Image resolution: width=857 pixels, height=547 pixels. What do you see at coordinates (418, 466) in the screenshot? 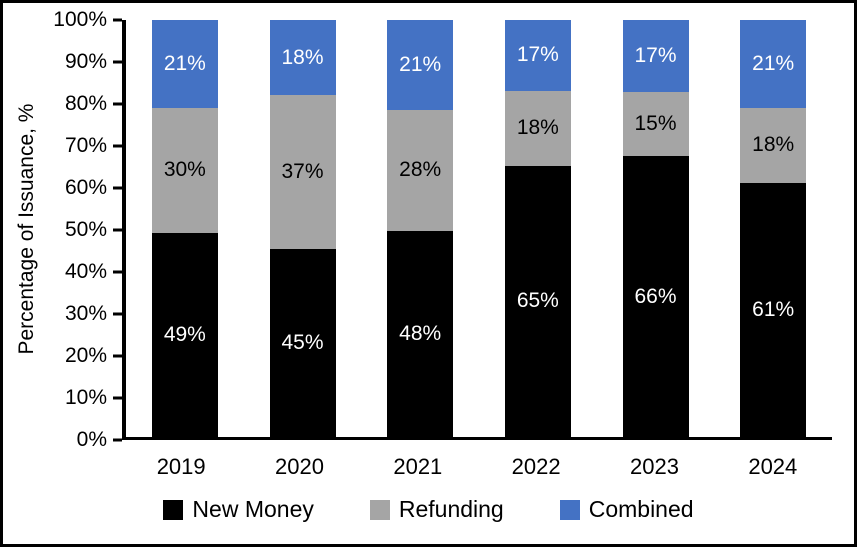
I see `x-axis-label-2021: 2021` at bounding box center [418, 466].